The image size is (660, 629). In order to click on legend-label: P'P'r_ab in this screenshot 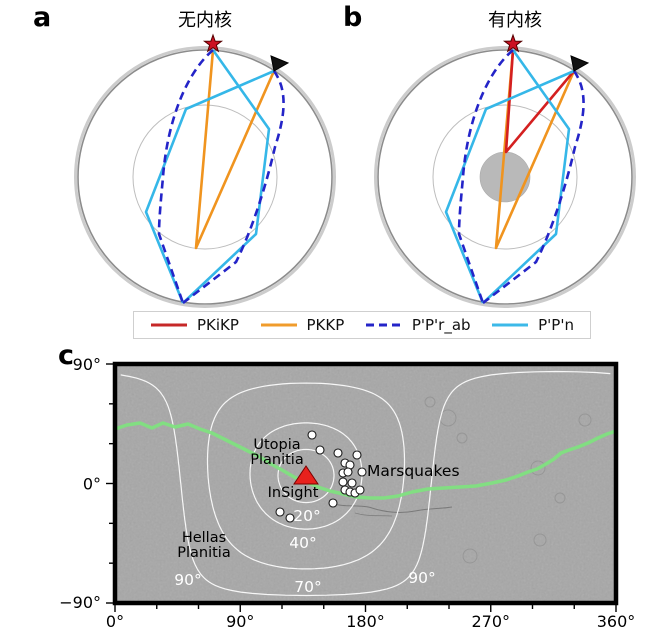, I will do `click(441, 325)`.